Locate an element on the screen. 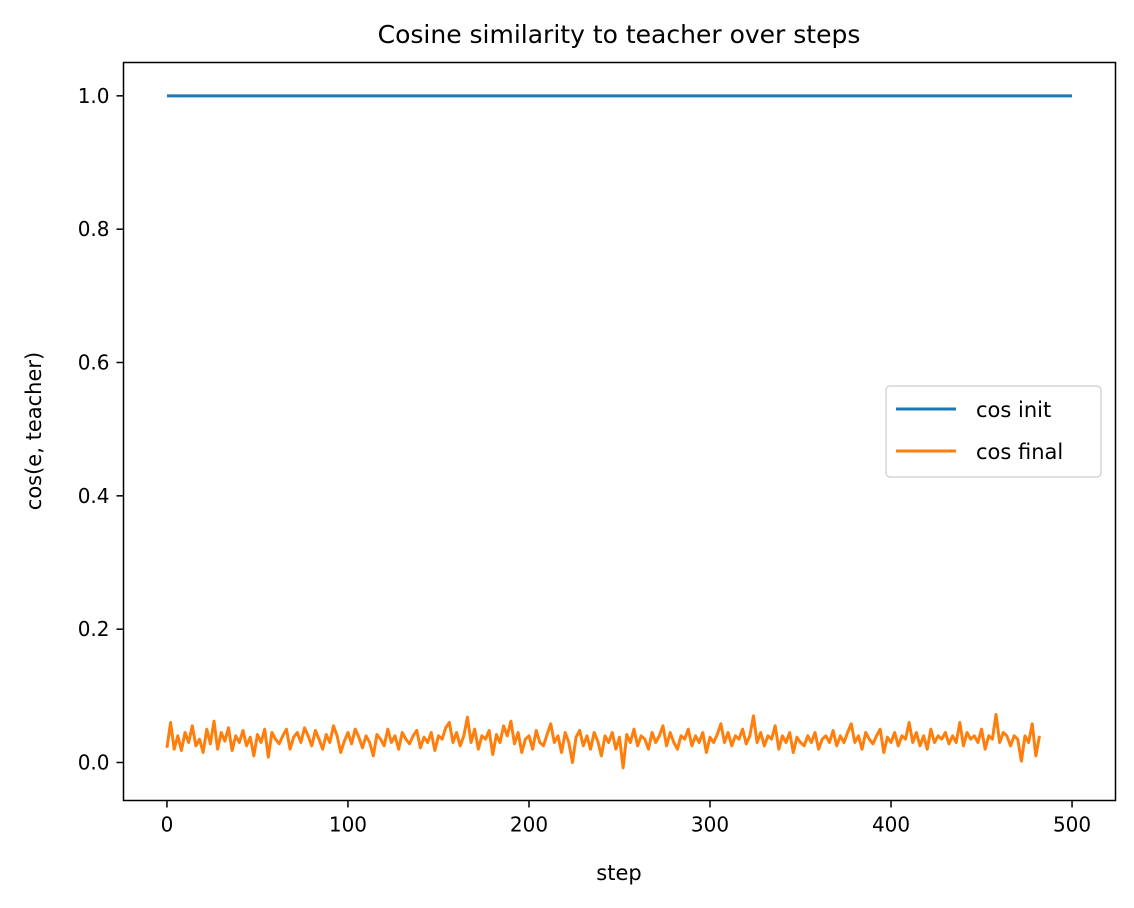 This screenshot has height=908, width=1134. x-axis-label: step is located at coordinates (618, 873).